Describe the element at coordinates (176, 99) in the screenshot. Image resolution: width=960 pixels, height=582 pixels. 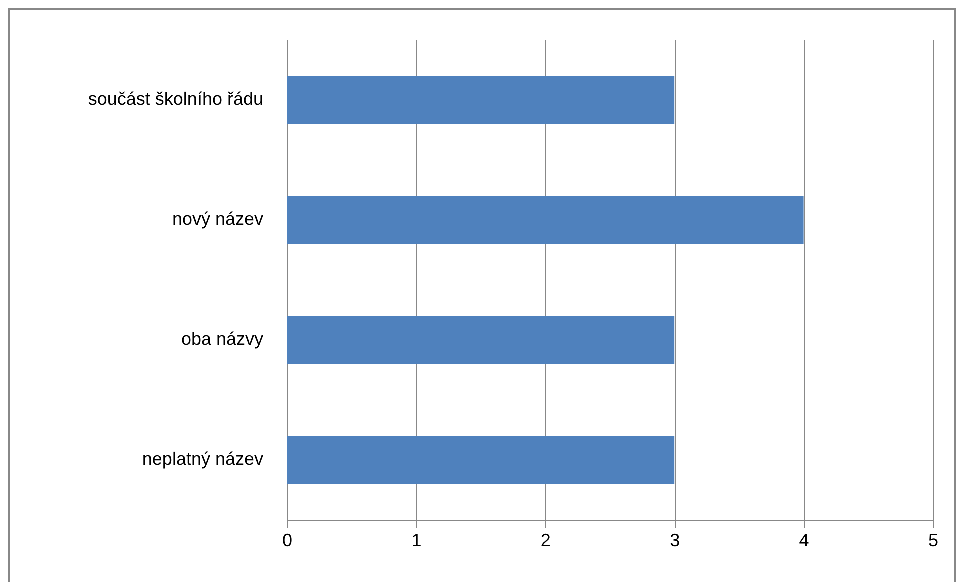
I see `y-tick-label: součást školního řádu` at that location.